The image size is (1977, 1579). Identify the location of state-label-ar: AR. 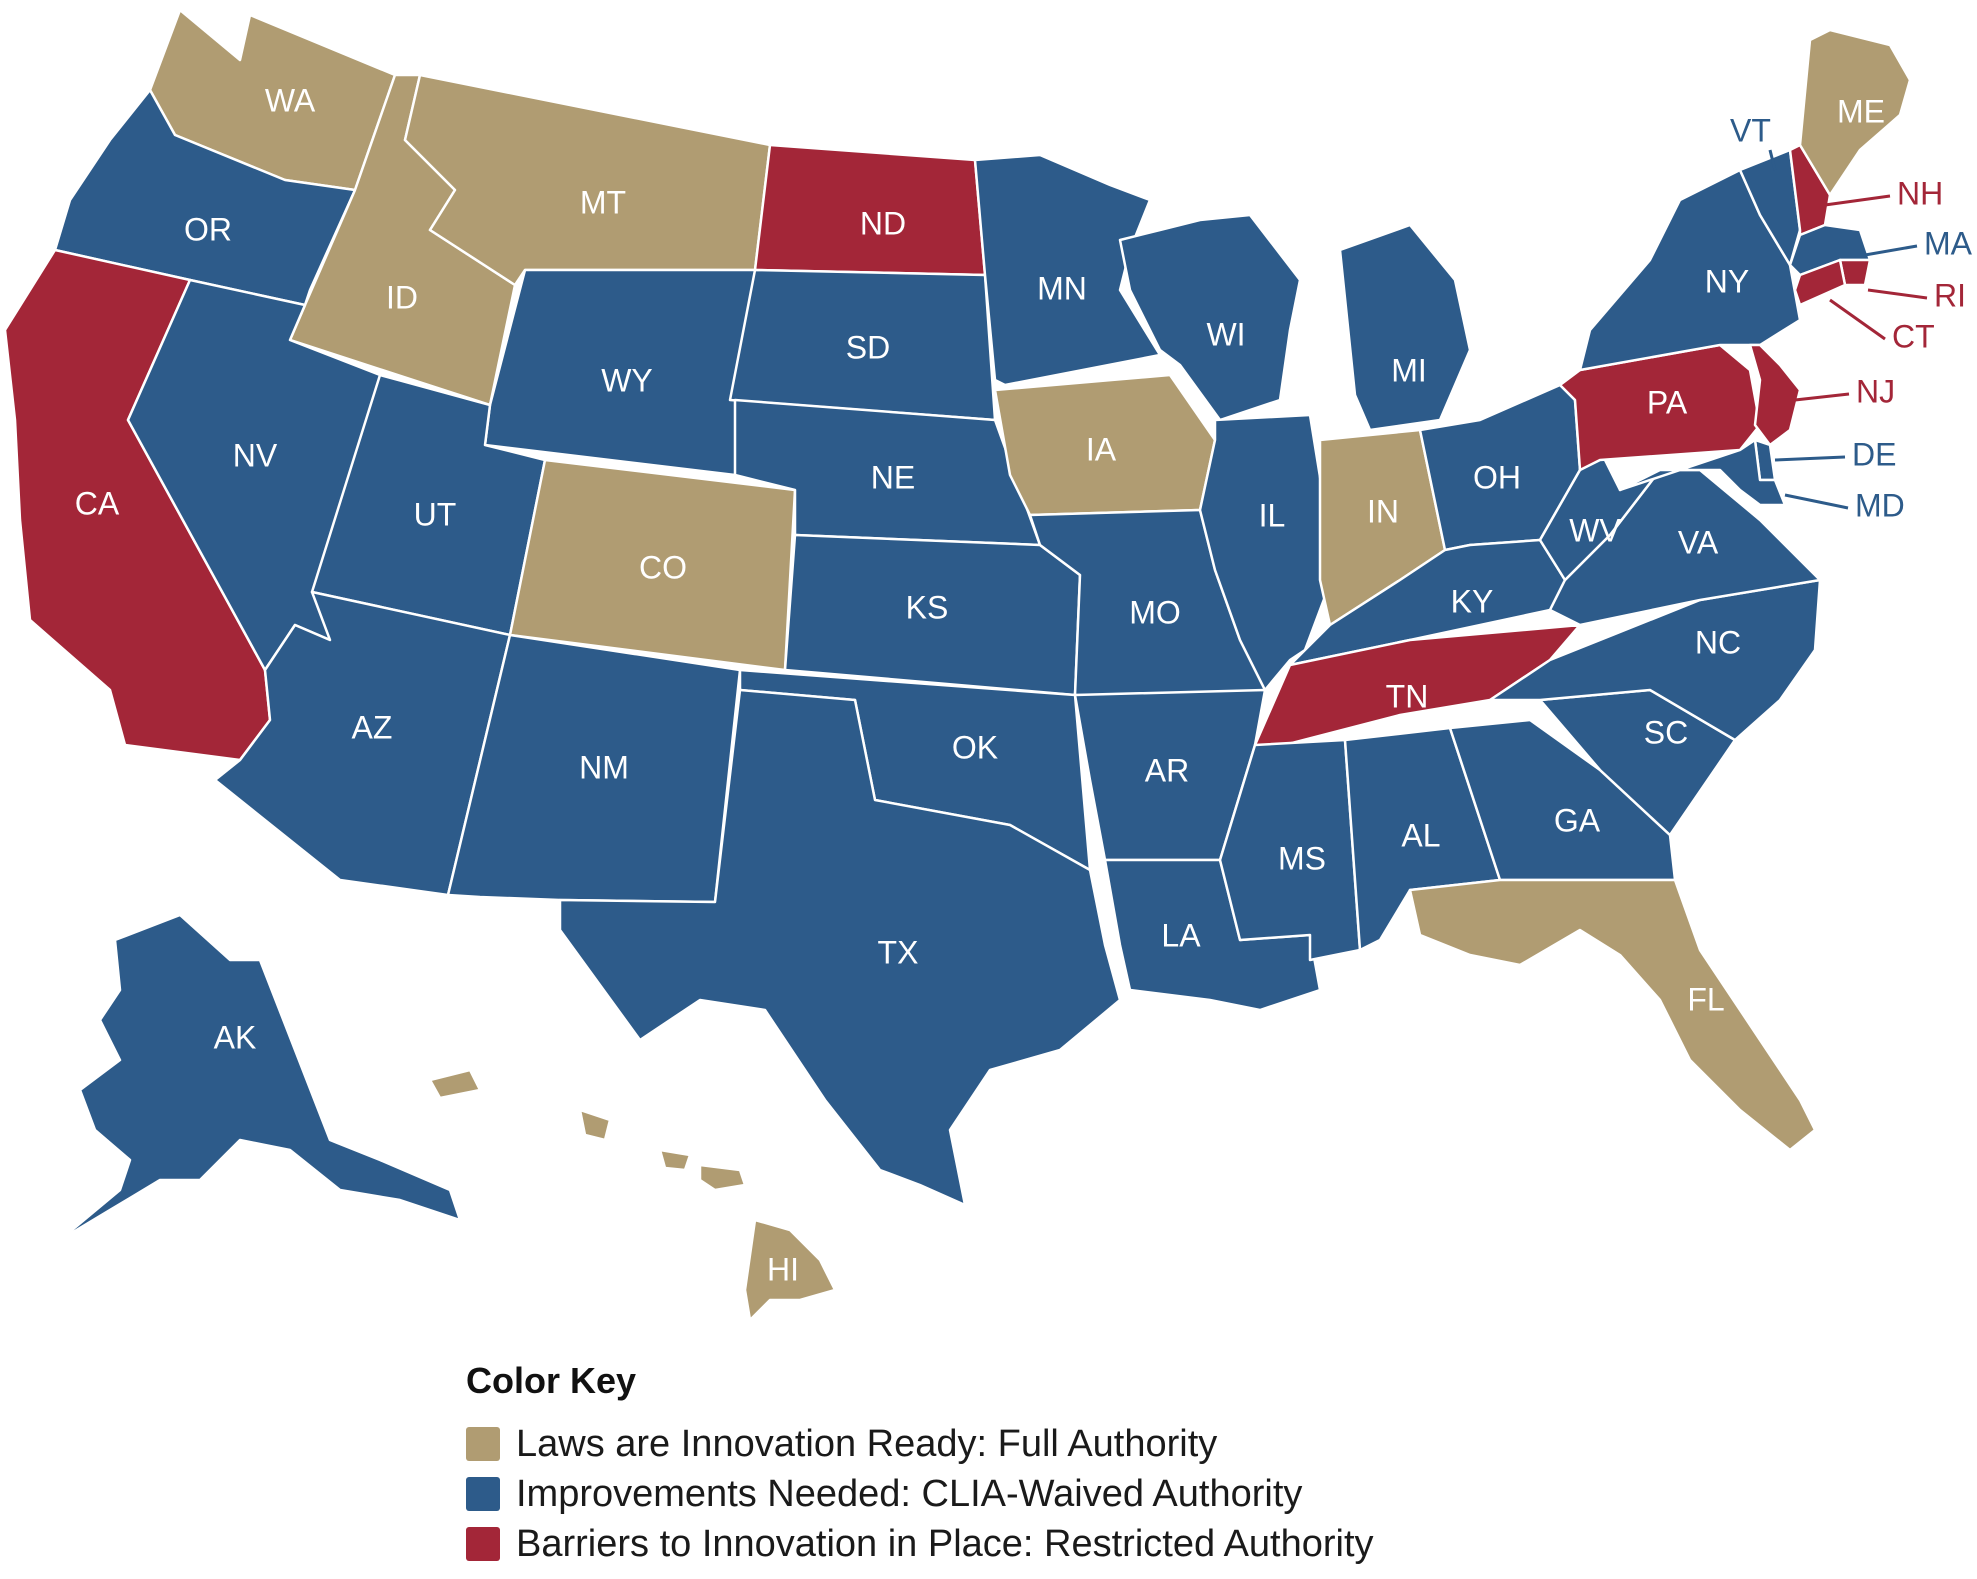
(1167, 770).